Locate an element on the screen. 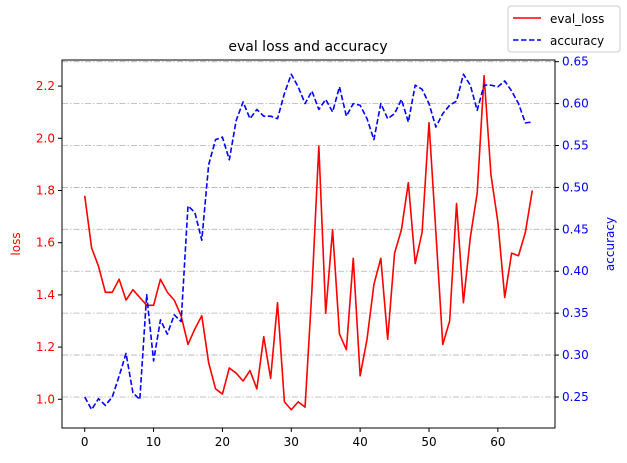  y-right-tick-label: 0.60 is located at coordinates (575, 104).